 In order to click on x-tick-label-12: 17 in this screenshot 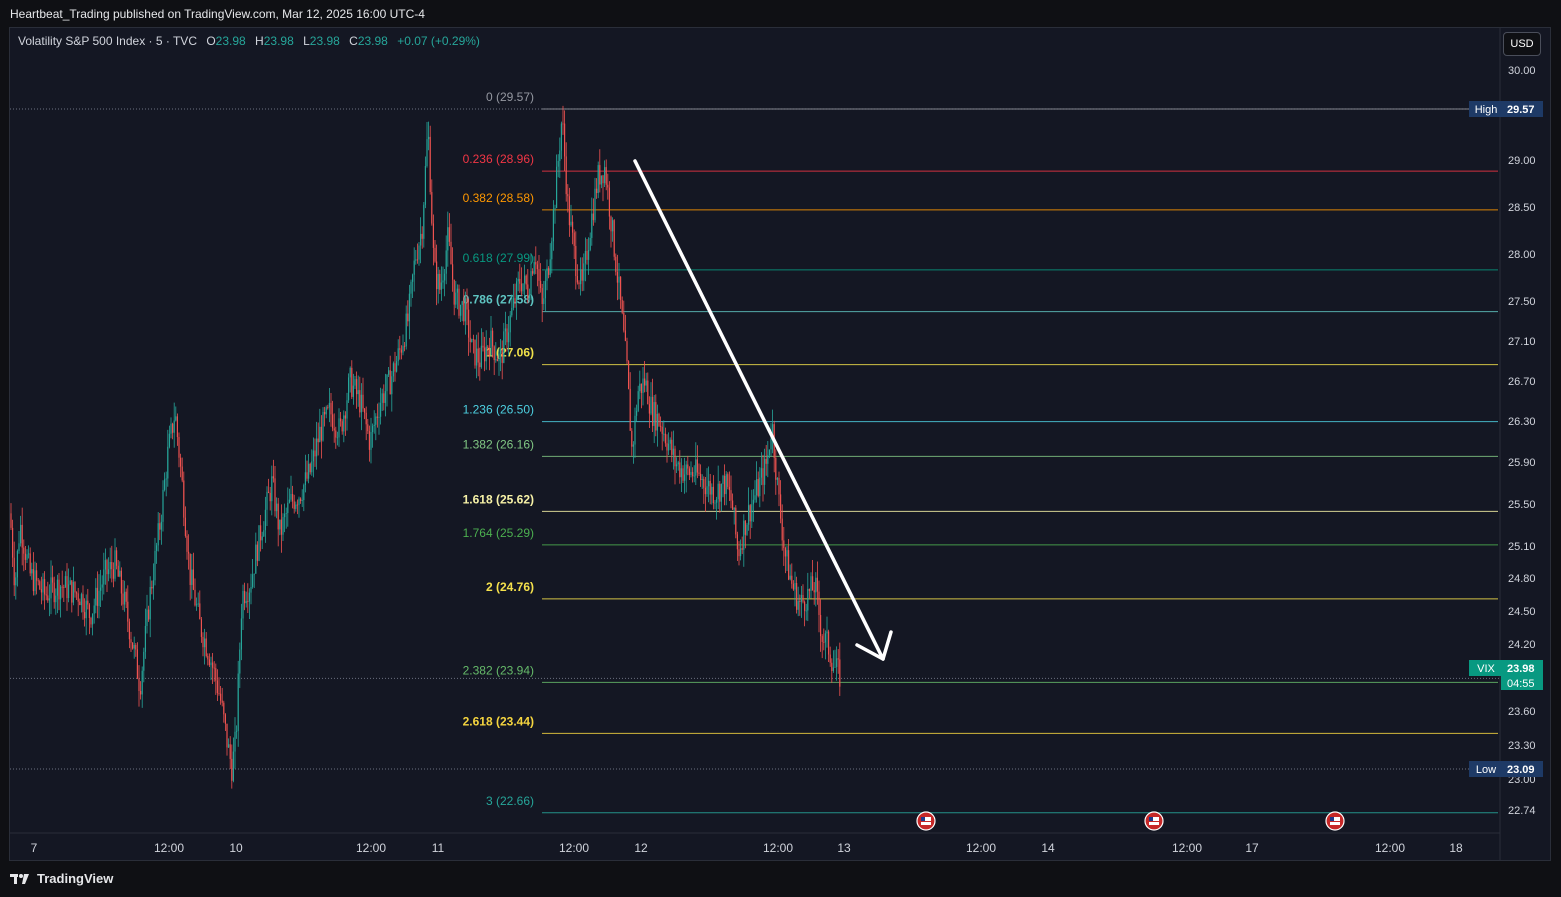, I will do `click(1252, 848)`.